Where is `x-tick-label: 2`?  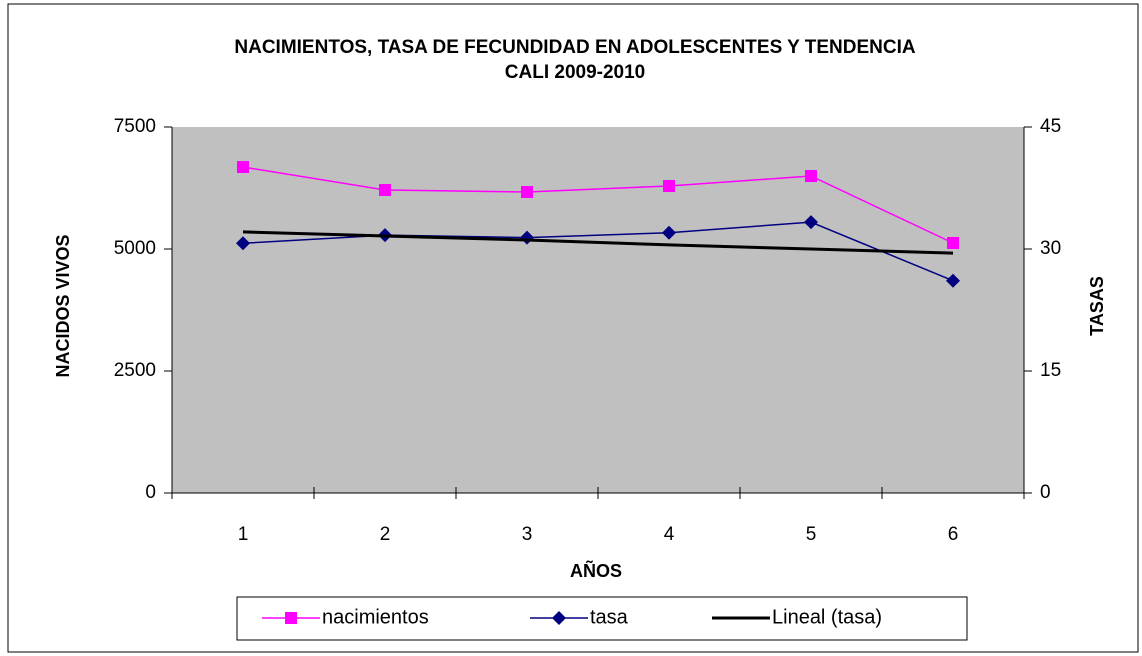
x-tick-label: 2 is located at coordinates (385, 534).